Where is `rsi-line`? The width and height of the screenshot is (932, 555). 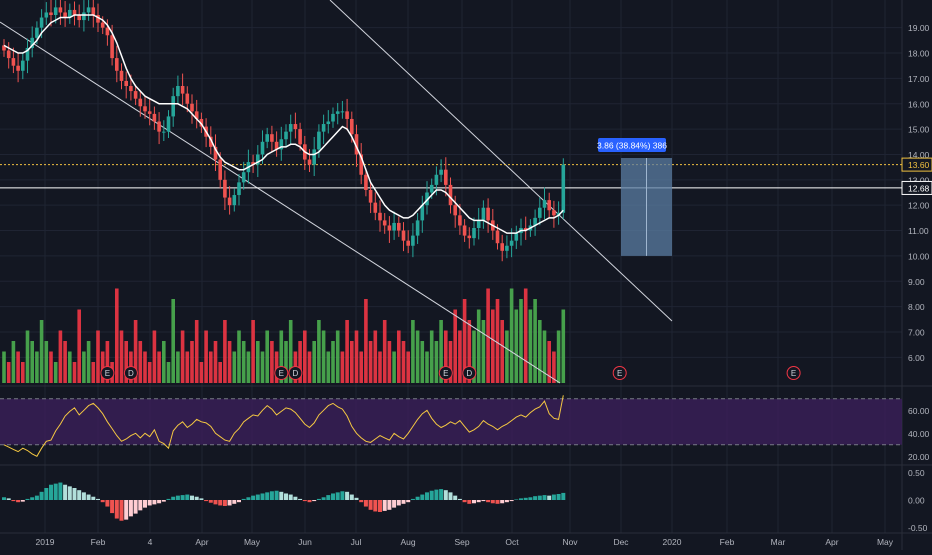
rsi-line is located at coordinates (283, 426).